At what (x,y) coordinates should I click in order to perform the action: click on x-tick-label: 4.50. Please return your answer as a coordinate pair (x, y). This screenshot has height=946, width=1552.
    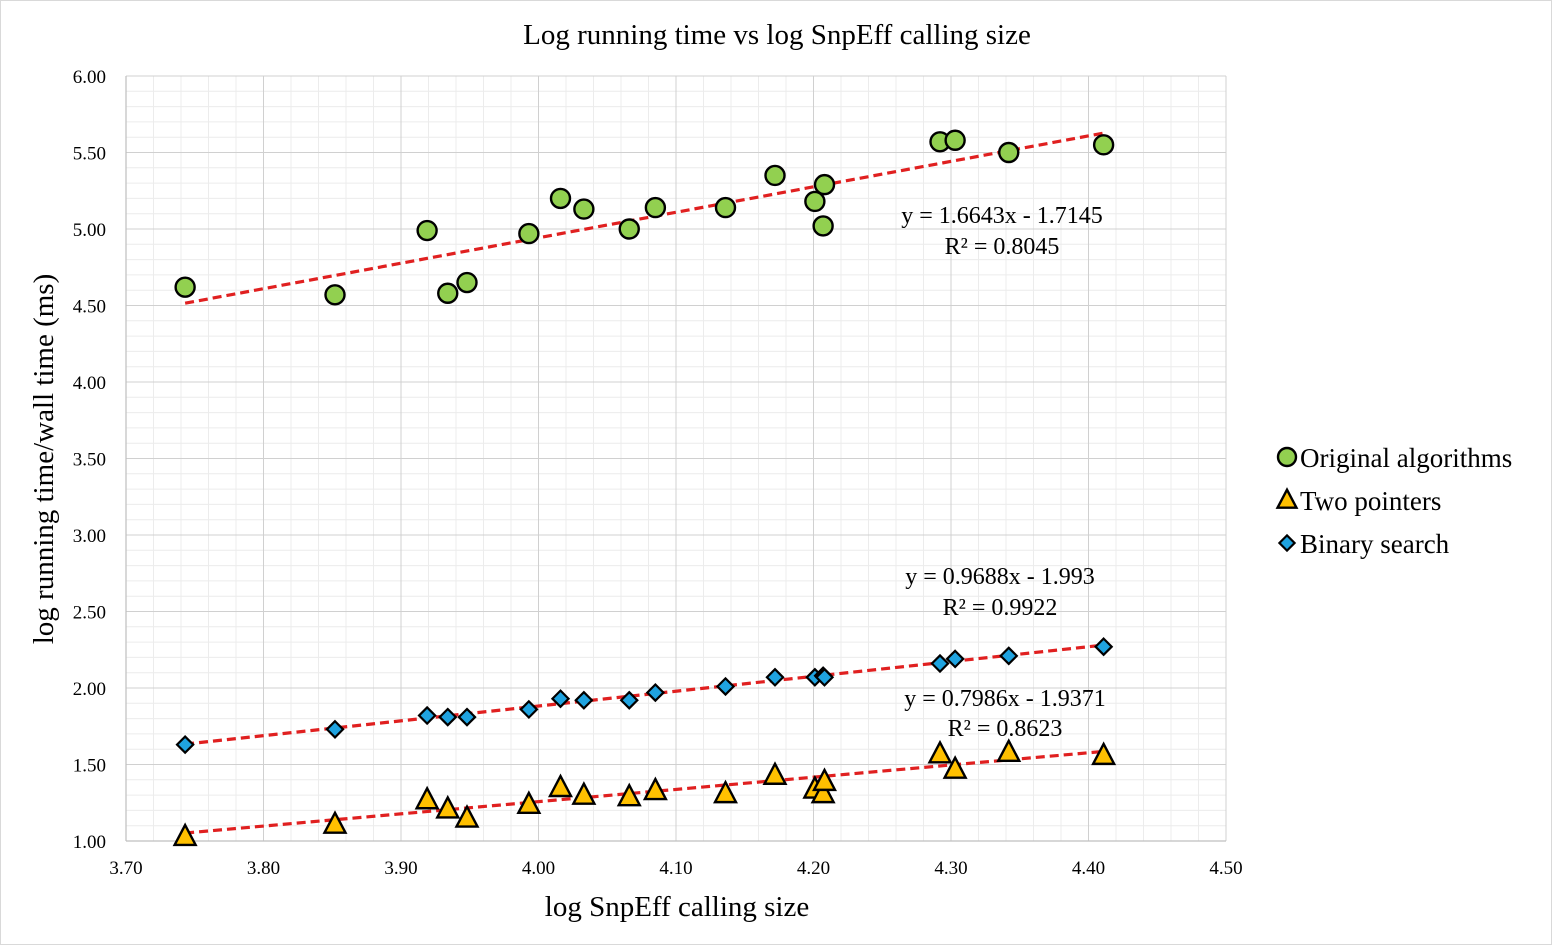
    Looking at the image, I should click on (1225, 868).